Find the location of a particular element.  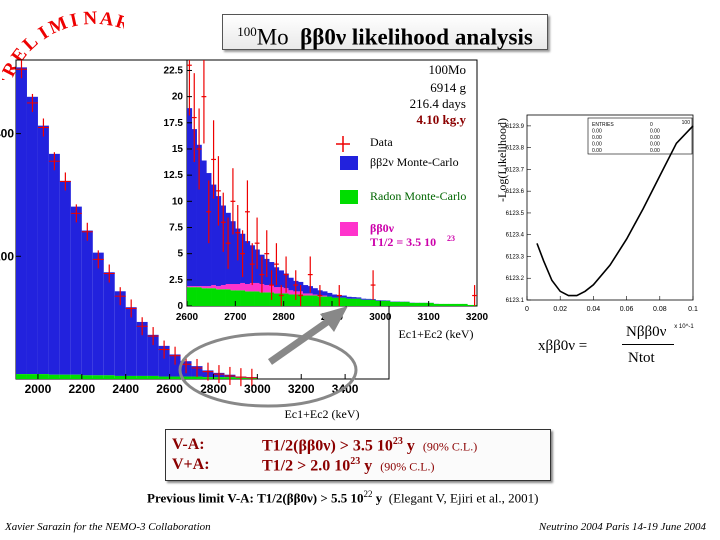

legend-entry-exp: 23 is located at coordinates (451, 238).